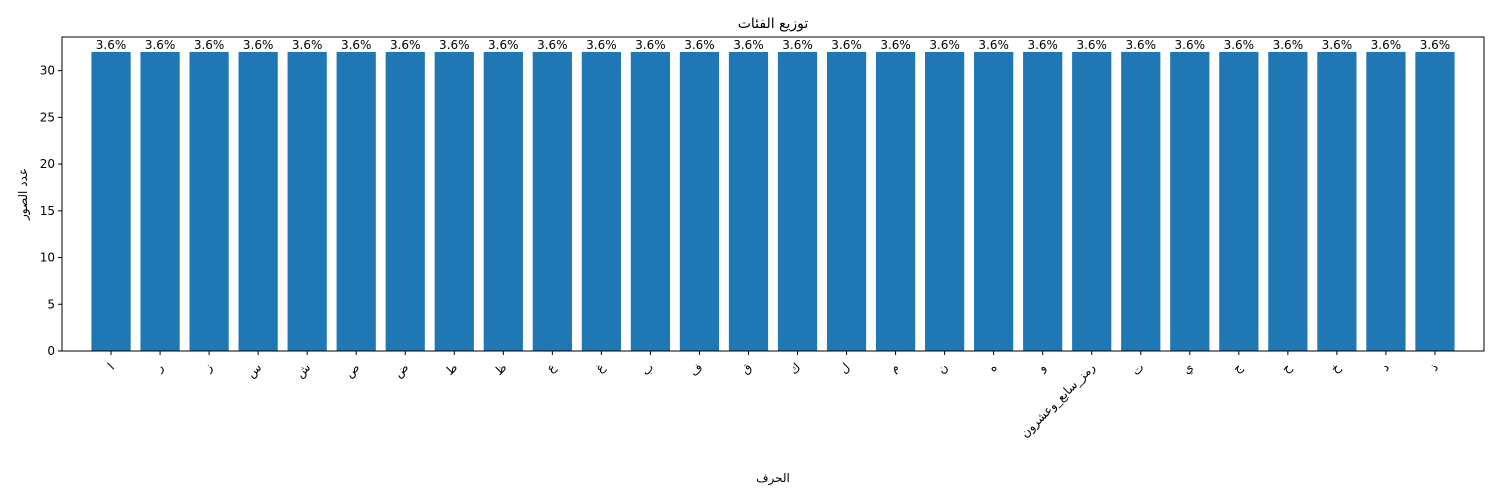  I want to click on x-tick-label: غ, so click(601, 368).